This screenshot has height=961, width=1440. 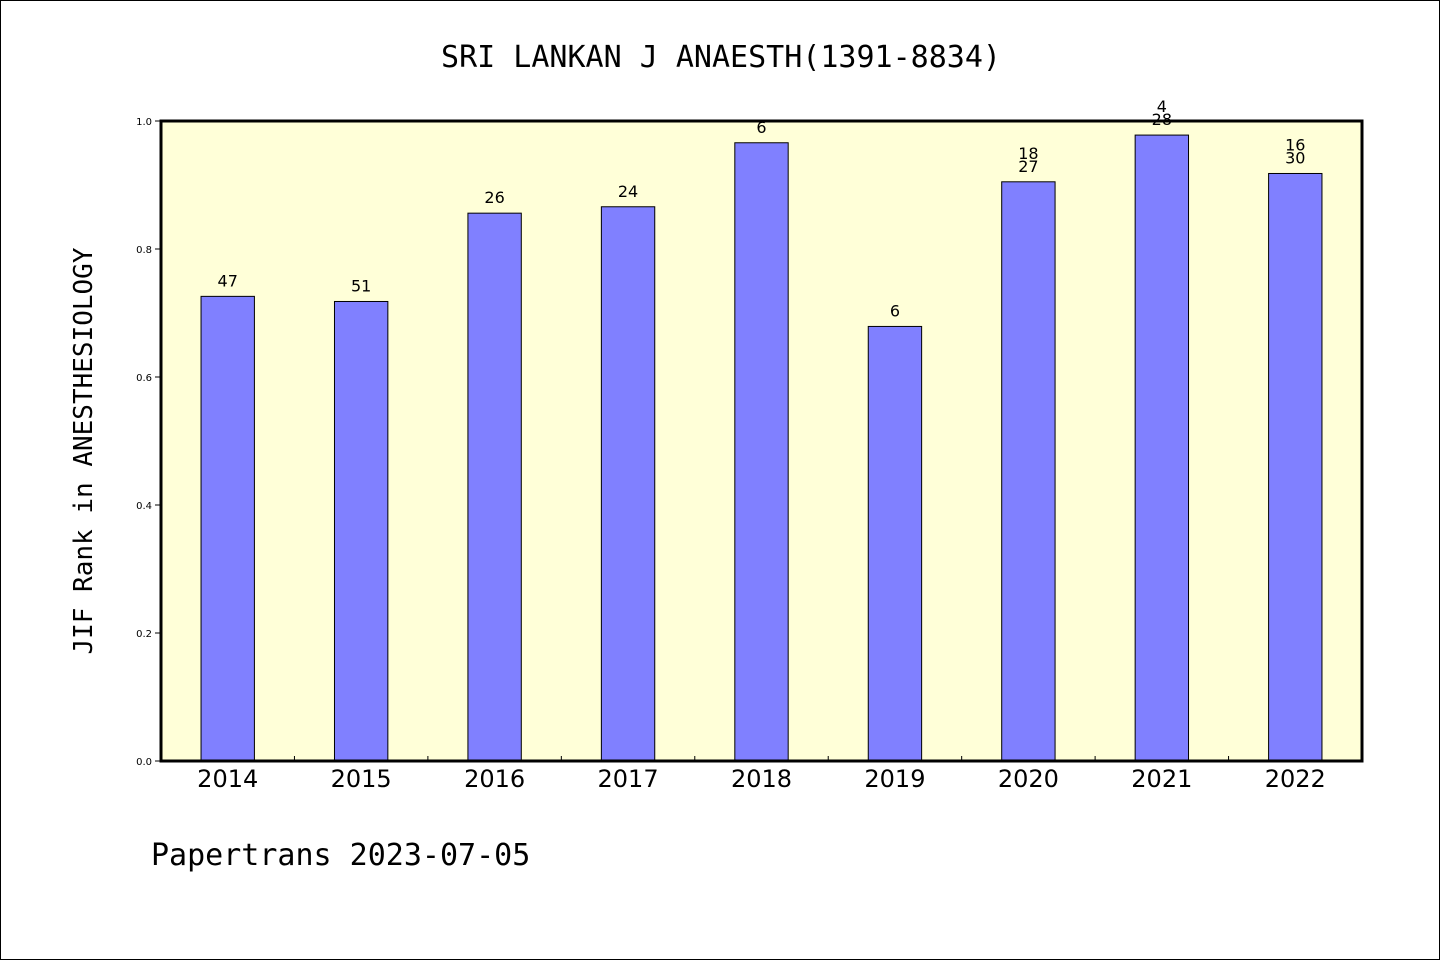 What do you see at coordinates (494, 779) in the screenshot?
I see `x-tick-label: 2016` at bounding box center [494, 779].